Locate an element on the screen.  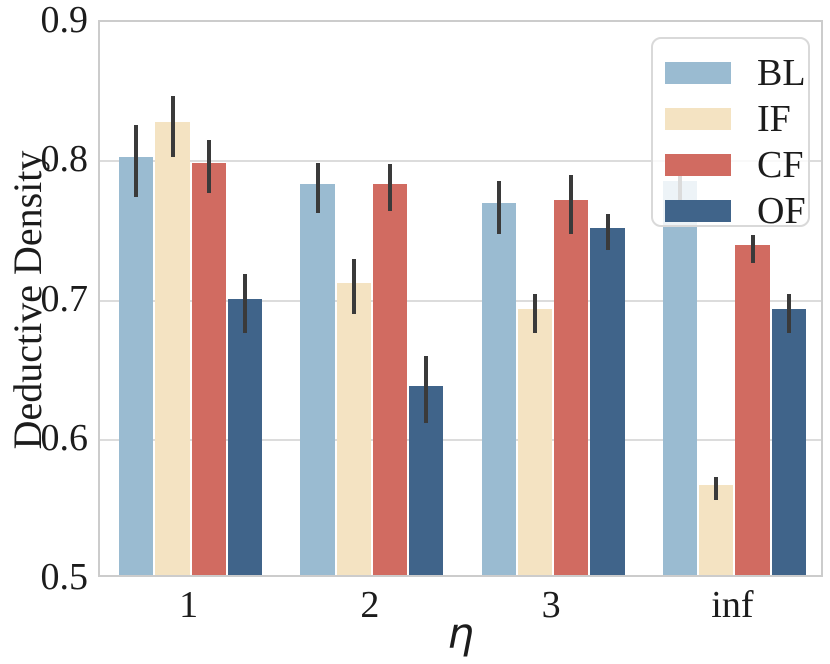
legend: BL IF CF OF is located at coordinates (730, 134).